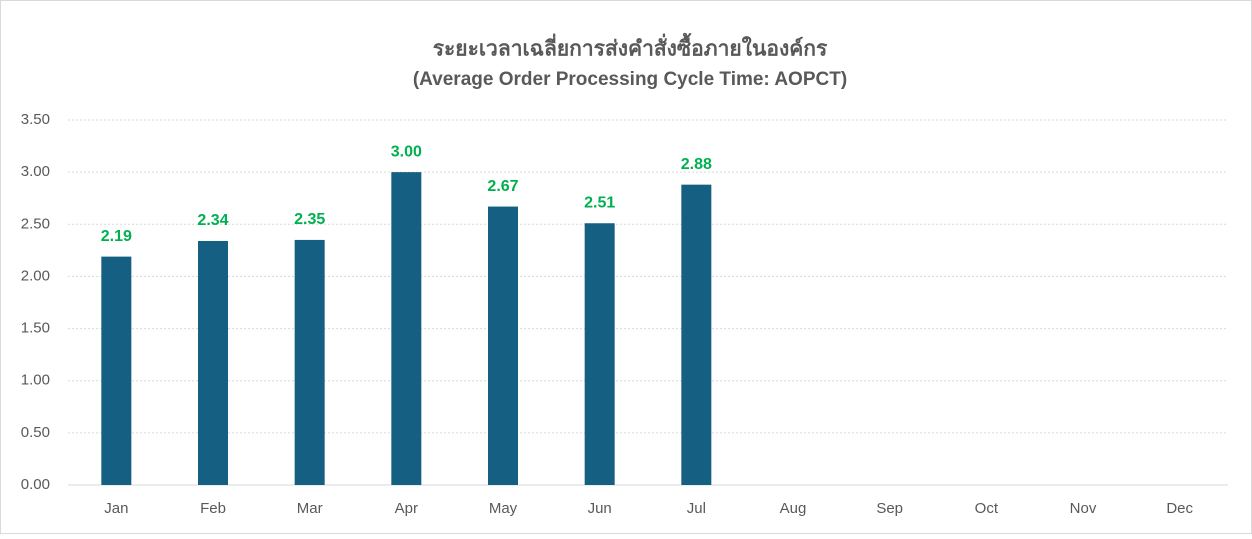  Describe the element at coordinates (406, 508) in the screenshot. I see `x-tick-label: Apr` at that location.